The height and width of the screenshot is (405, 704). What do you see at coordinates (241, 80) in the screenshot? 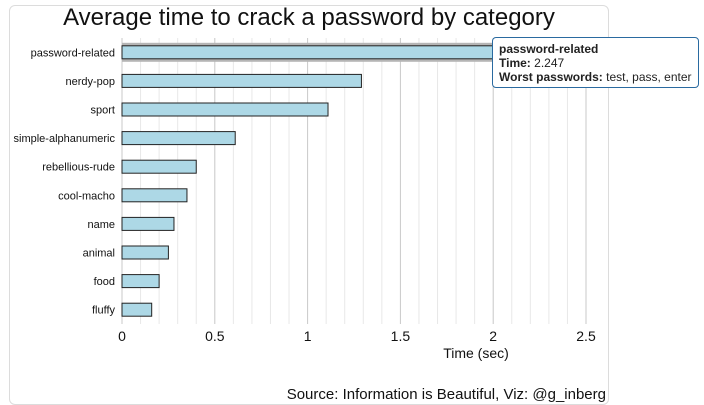
I see `bar-nerdy-pop` at bounding box center [241, 80].